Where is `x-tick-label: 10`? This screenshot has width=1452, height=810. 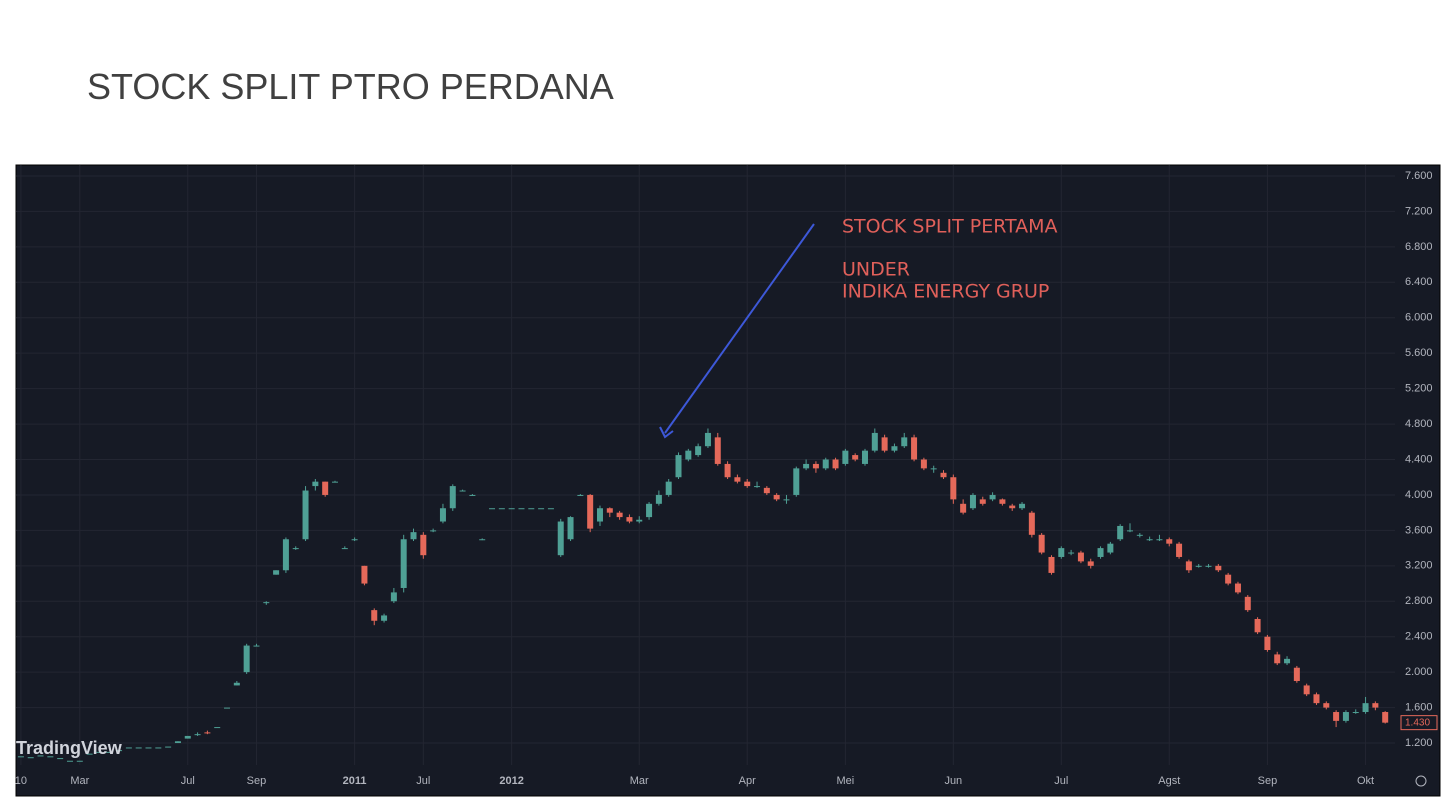 x-tick-label: 10 is located at coordinates (21, 781).